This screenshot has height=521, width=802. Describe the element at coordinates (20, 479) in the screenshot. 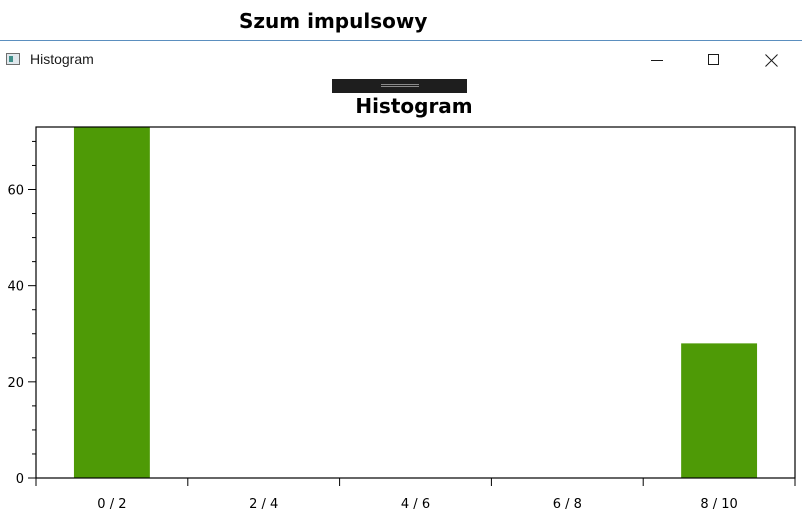

I see `y-tick-label: 0` at that location.